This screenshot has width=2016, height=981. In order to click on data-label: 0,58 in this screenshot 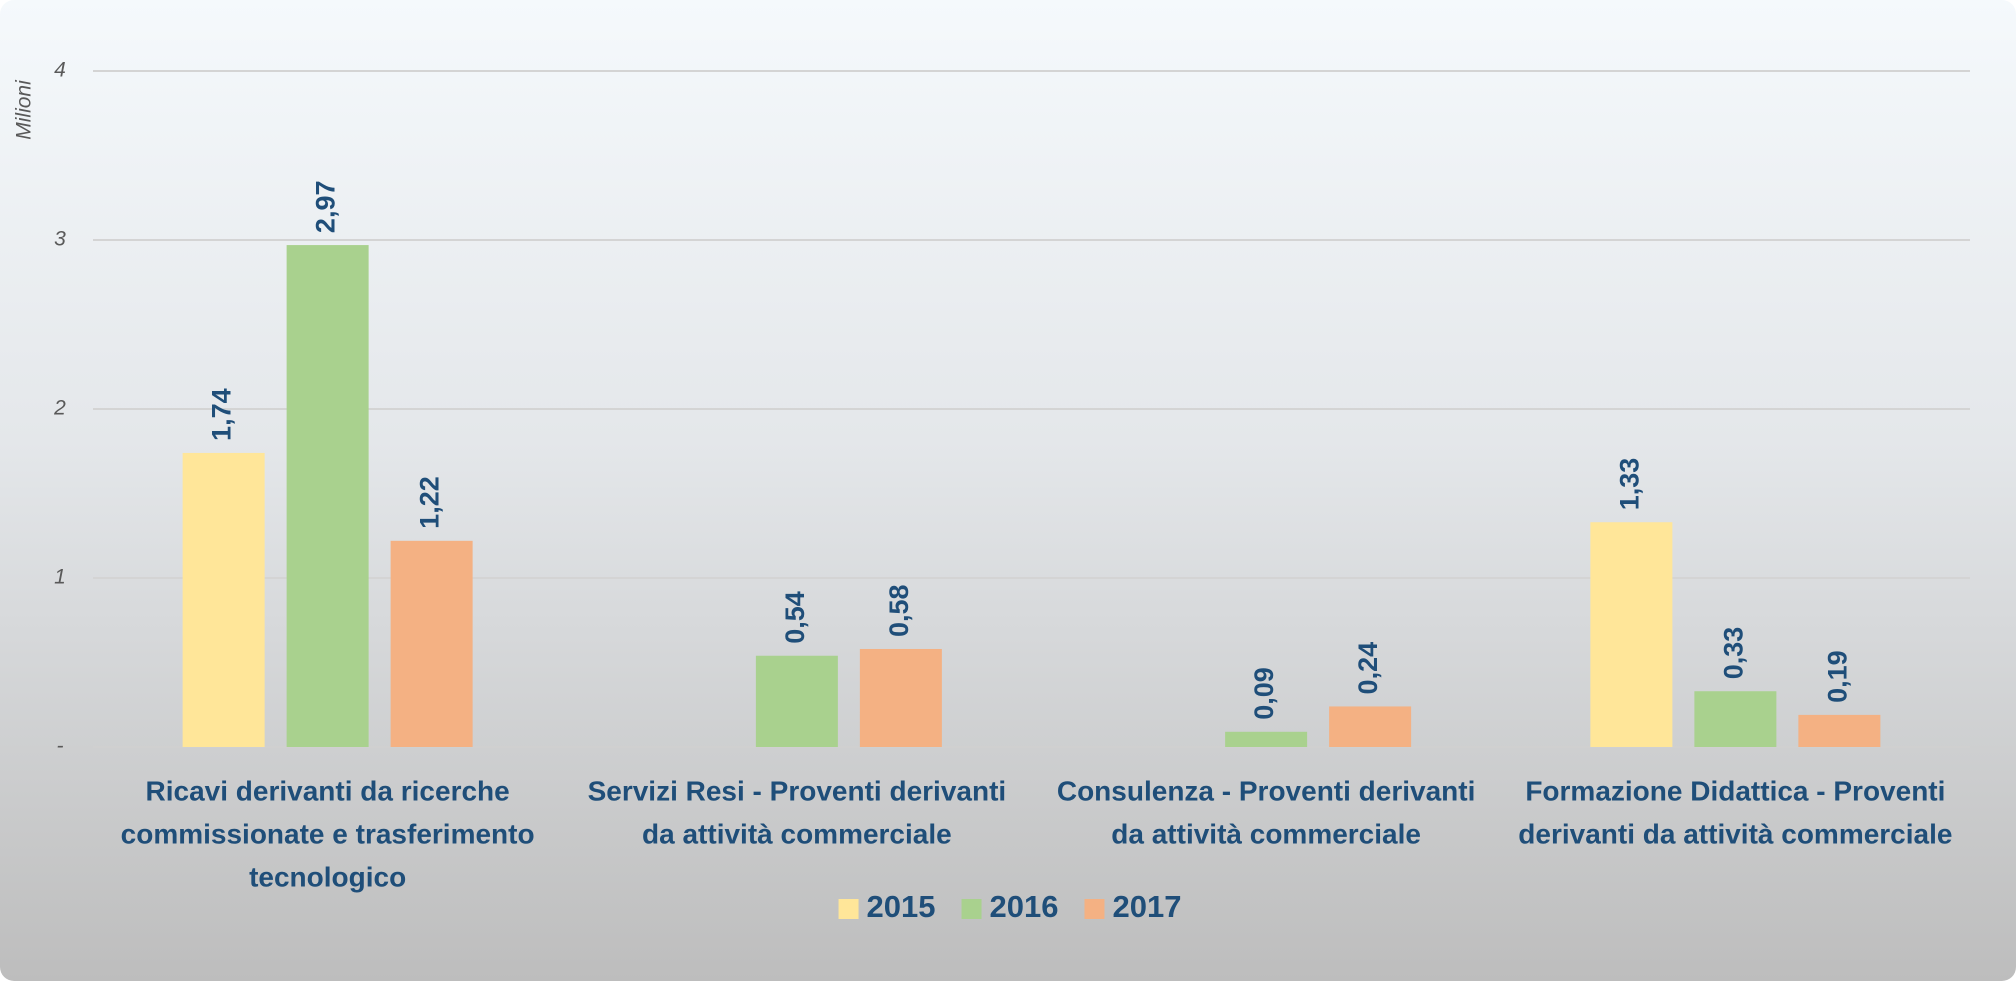, I will do `click(899, 610)`.